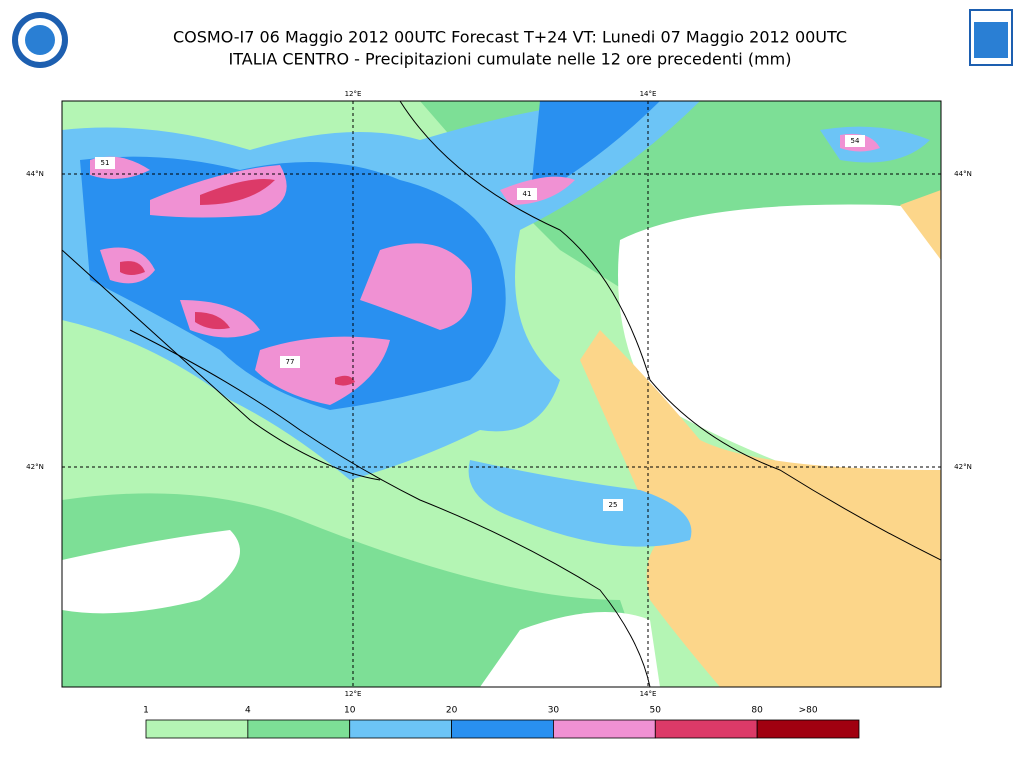 This screenshot has width=1024, height=768. I want to click on legend-tick-label: 1, so click(146, 711).